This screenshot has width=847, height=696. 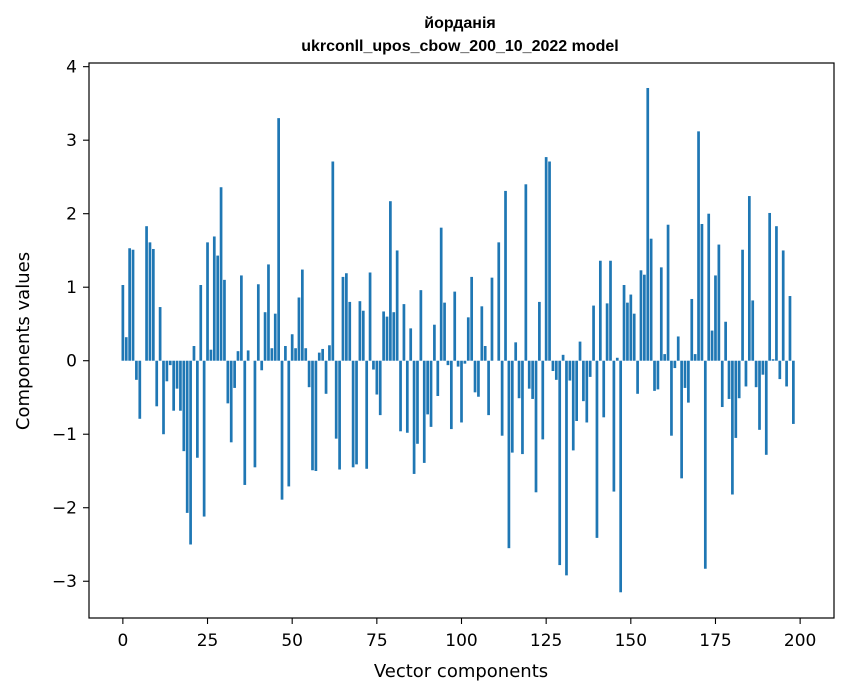 What do you see at coordinates (800, 641) in the screenshot?
I see `x-tick-label: 200` at bounding box center [800, 641].